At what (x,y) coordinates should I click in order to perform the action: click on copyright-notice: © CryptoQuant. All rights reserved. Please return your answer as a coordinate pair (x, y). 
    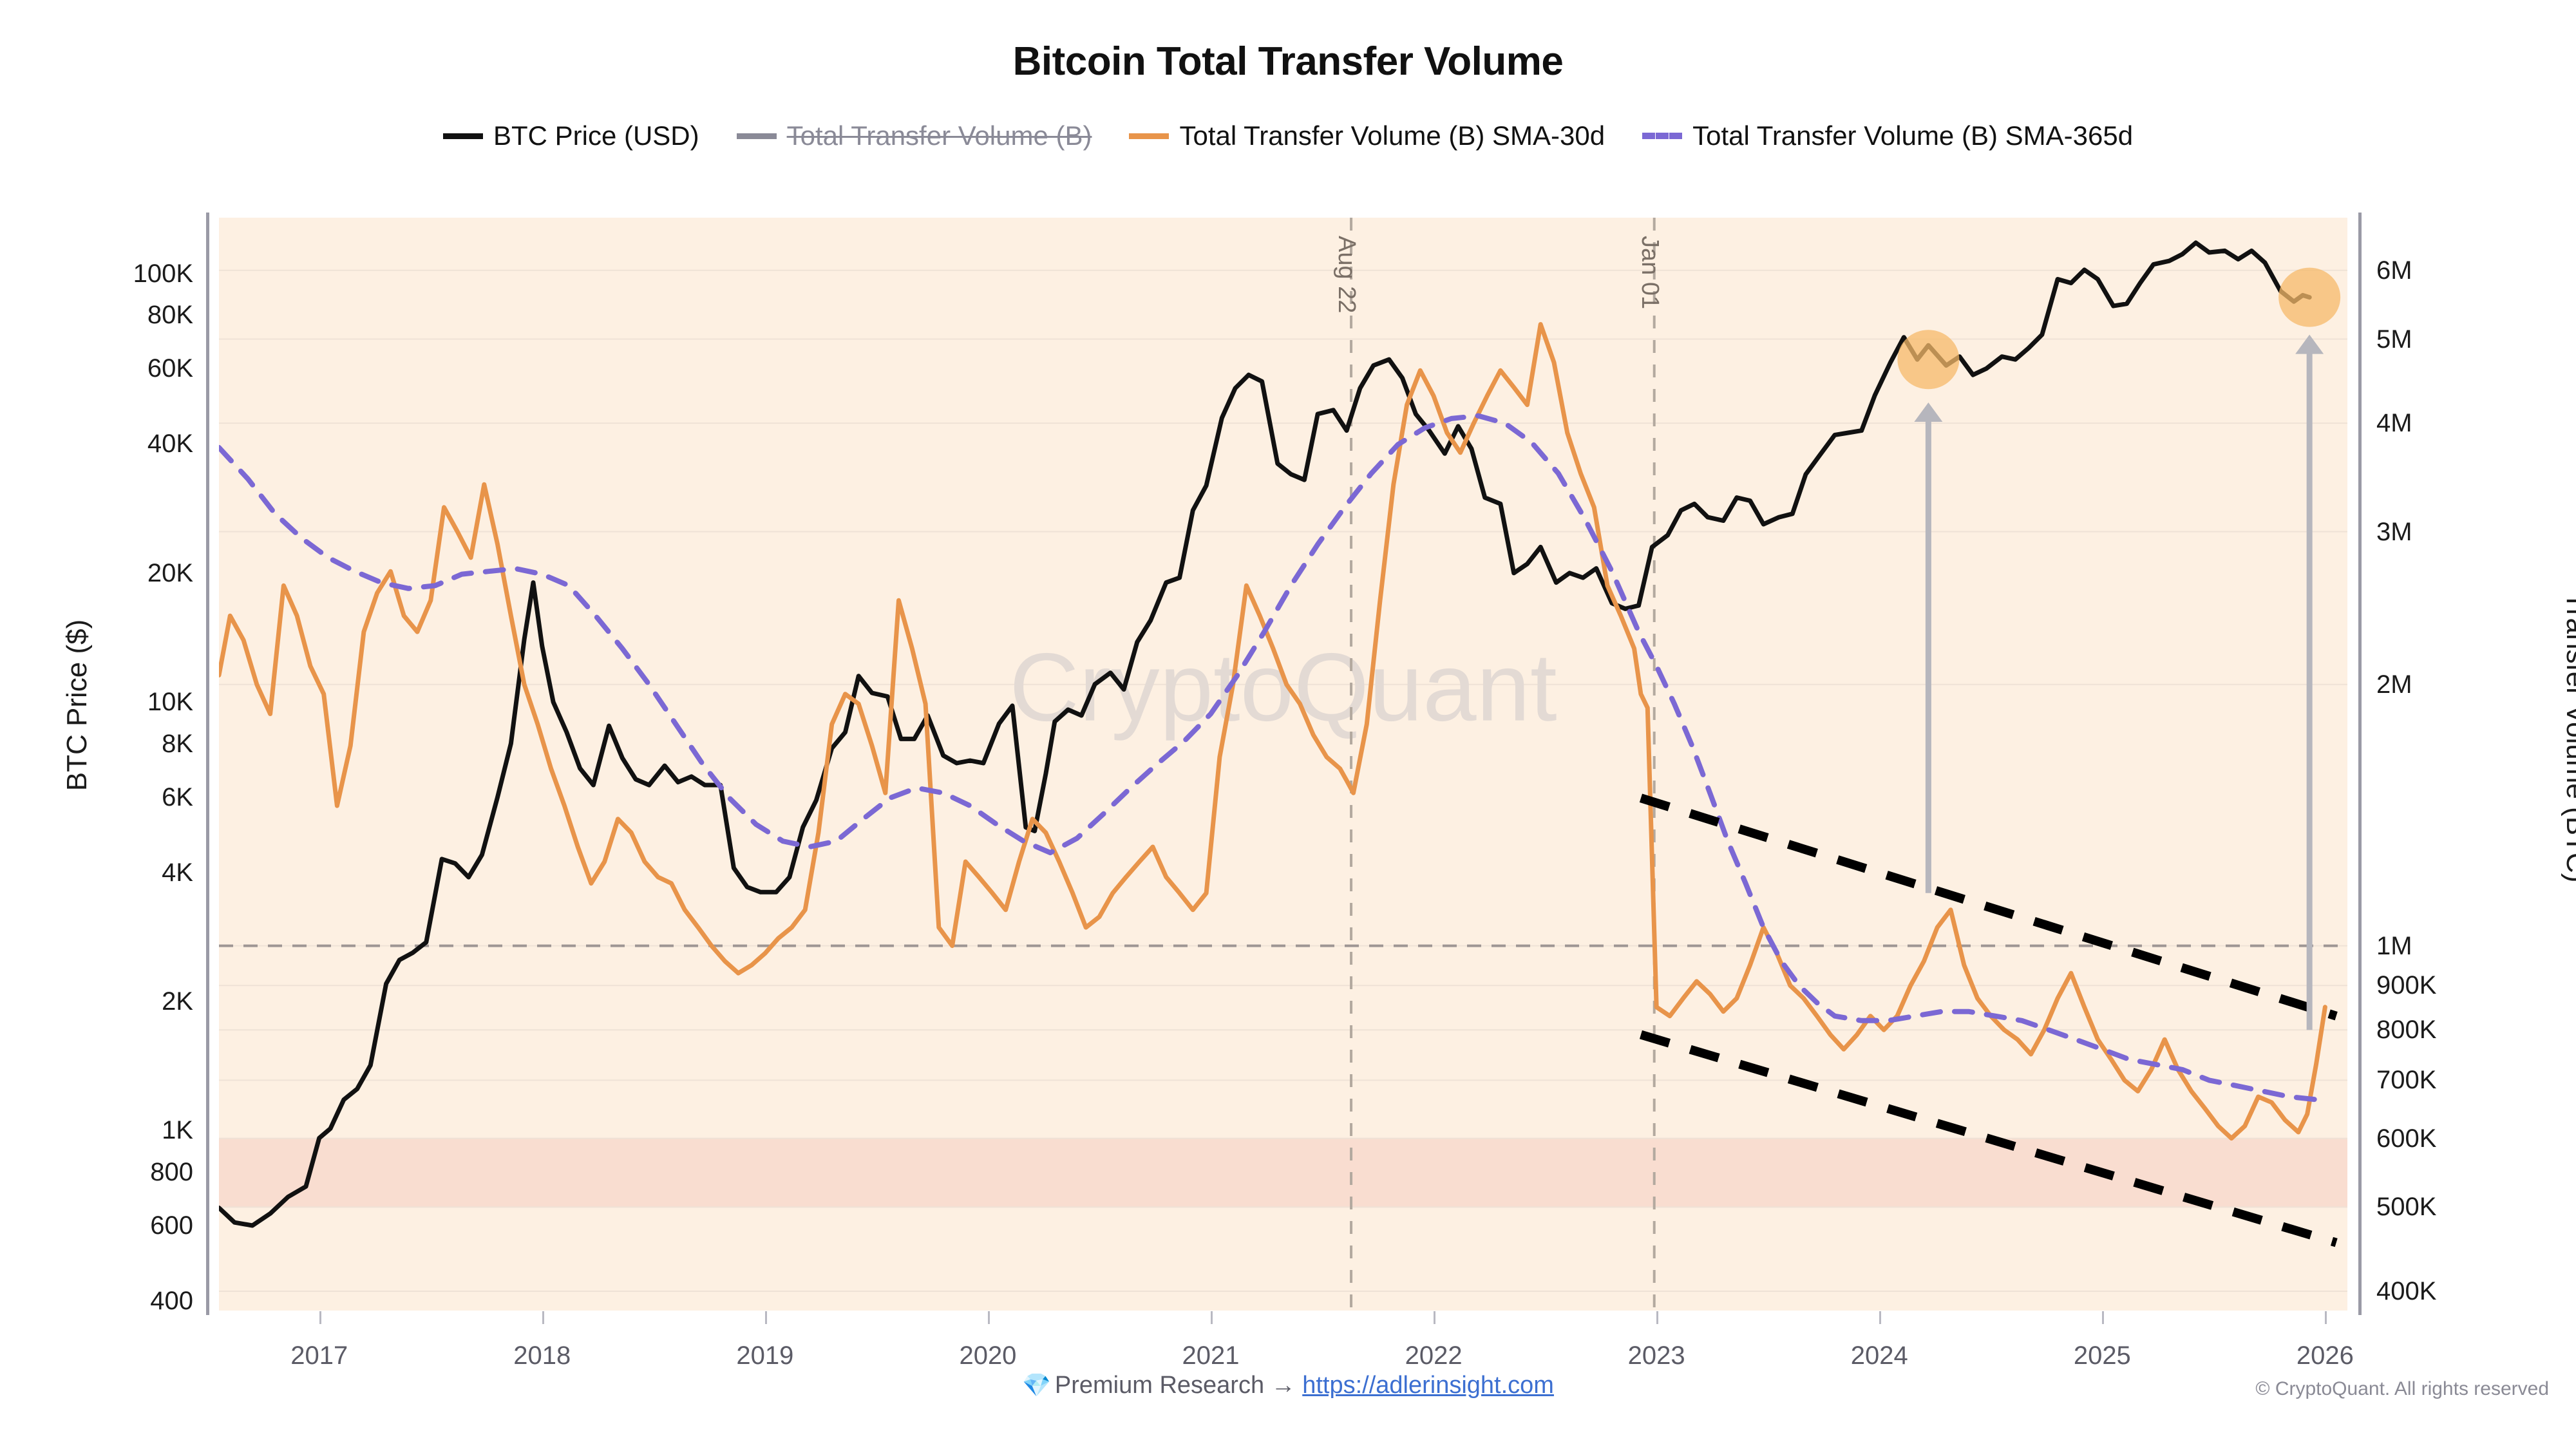
    Looking at the image, I should click on (2402, 1388).